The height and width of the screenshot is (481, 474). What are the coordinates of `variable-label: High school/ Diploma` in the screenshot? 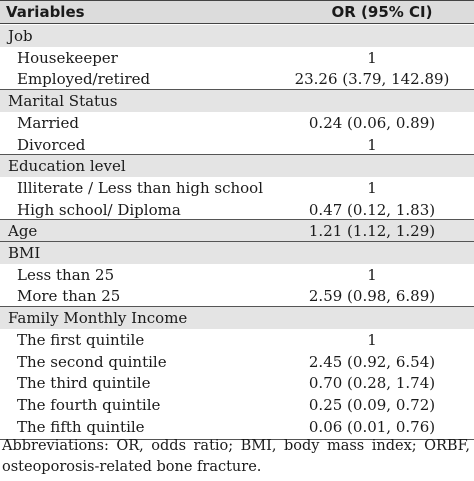 It's located at (99, 209).